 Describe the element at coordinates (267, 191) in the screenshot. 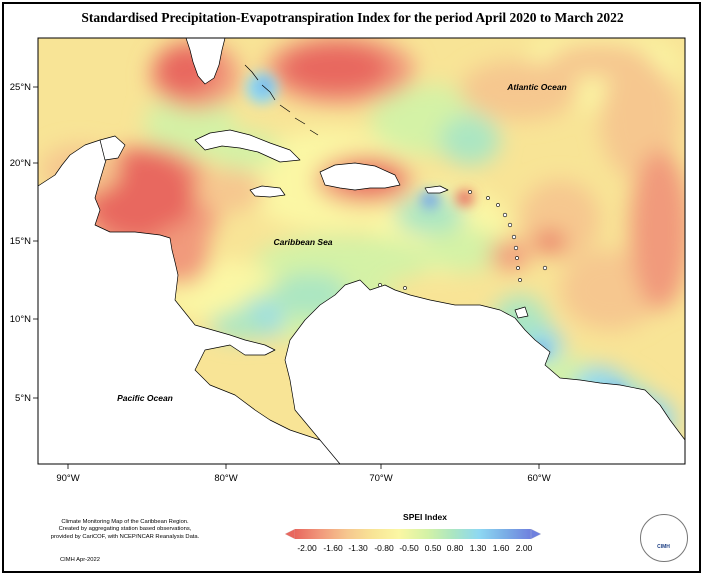

I see `jamaica-island` at that location.